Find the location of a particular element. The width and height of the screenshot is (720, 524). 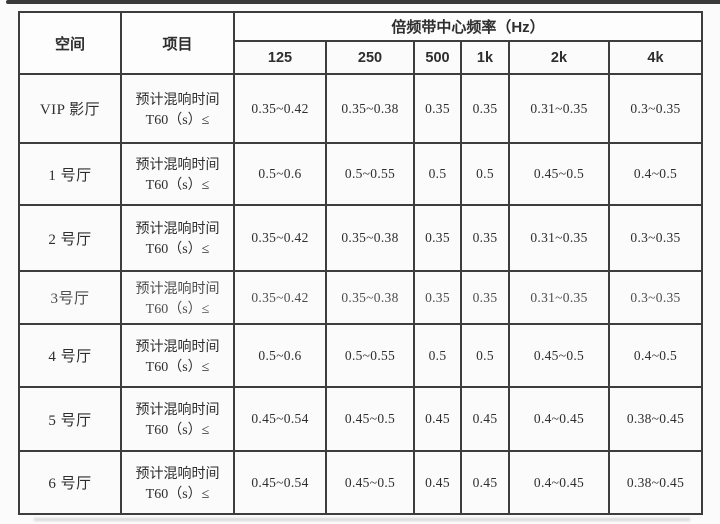

col-header-500hz: 500 is located at coordinates (437, 57).